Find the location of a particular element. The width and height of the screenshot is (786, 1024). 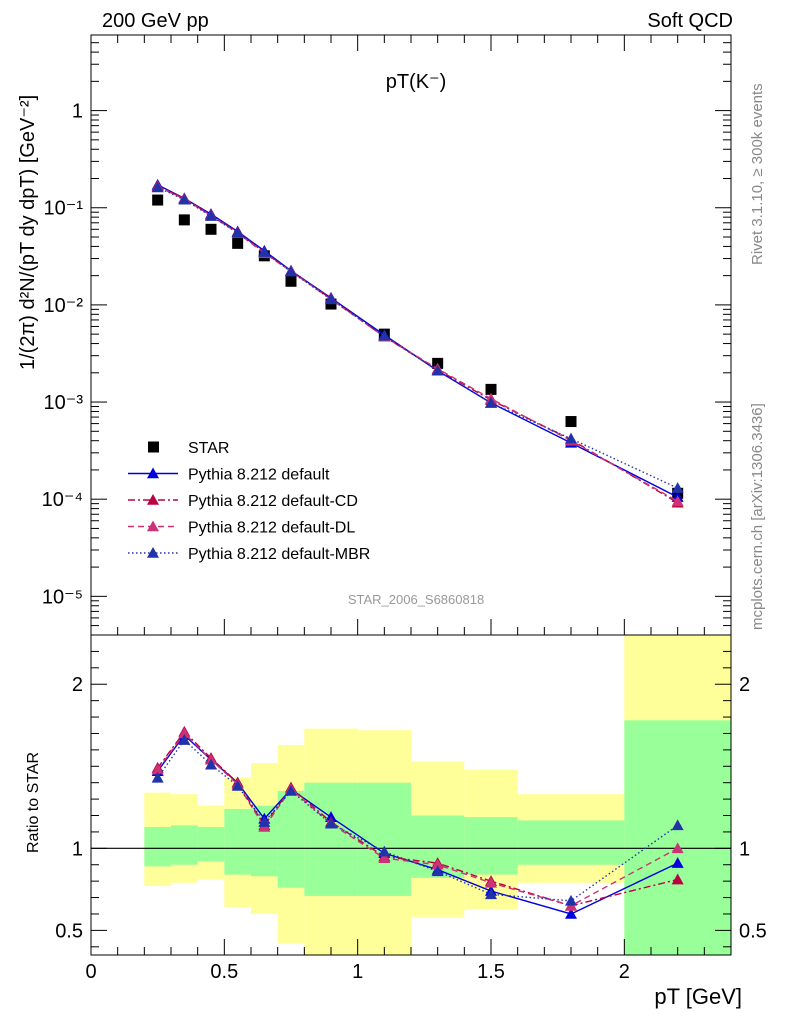

legend-label: Pythia 8.212 default-CD is located at coordinates (273, 501).